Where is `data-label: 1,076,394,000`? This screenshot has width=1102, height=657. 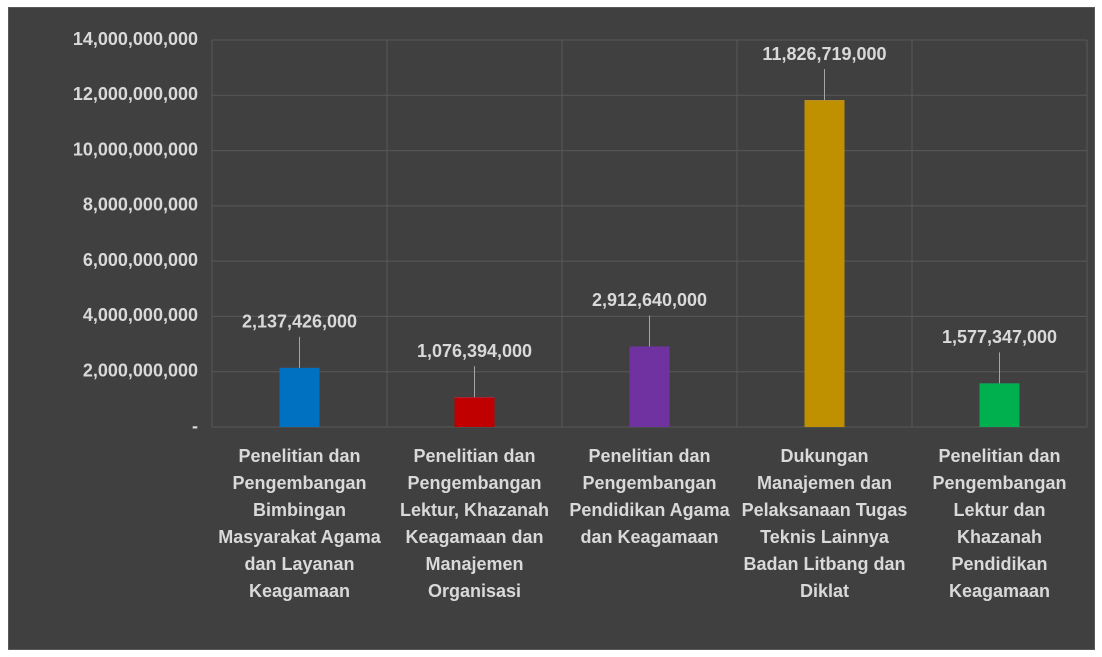
data-label: 1,076,394,000 is located at coordinates (474, 351).